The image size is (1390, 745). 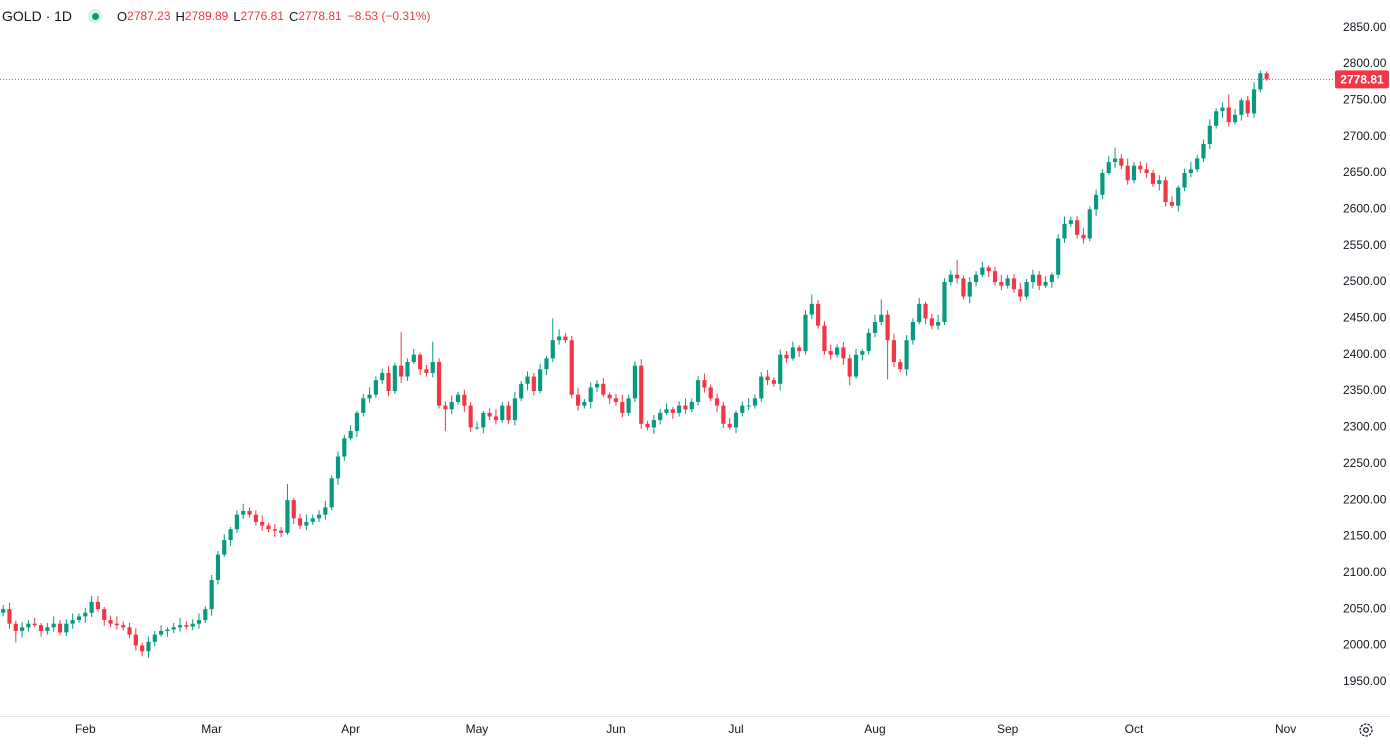 What do you see at coordinates (122, 16) in the screenshot?
I see `ohlc-key: O` at bounding box center [122, 16].